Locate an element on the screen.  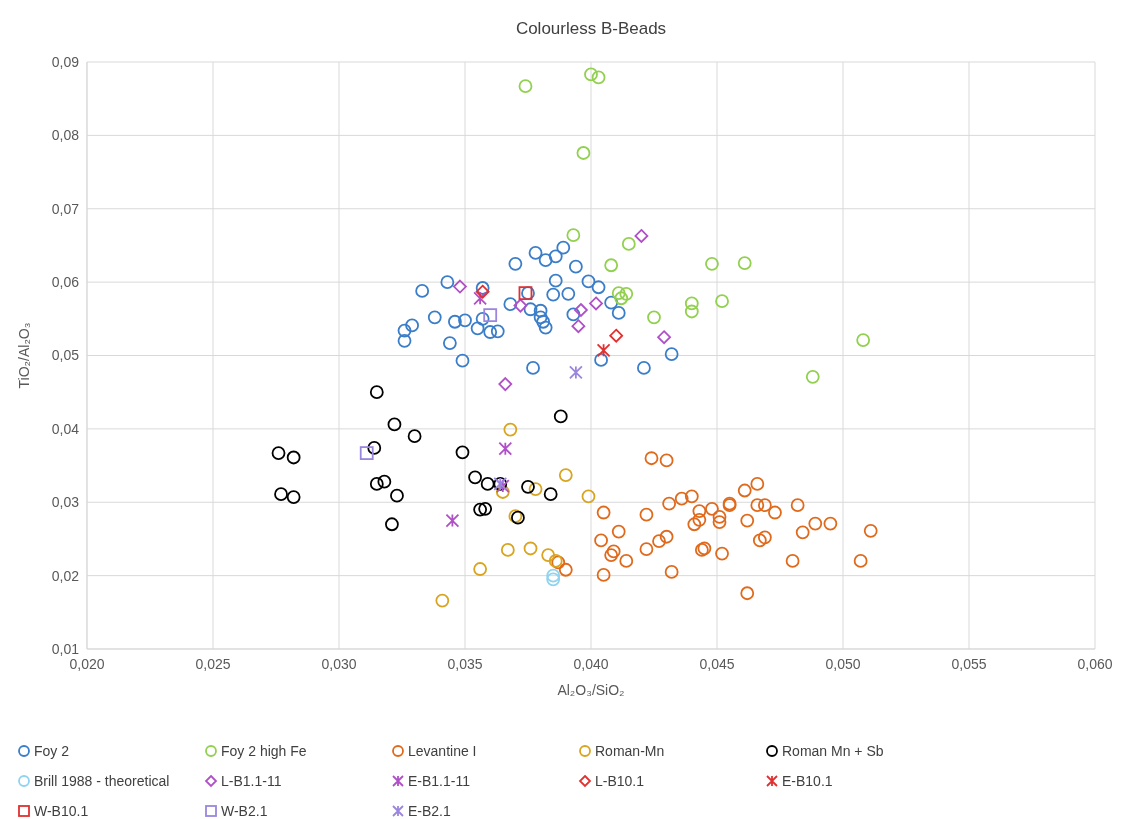
legend-label: E-B1.1-11 is located at coordinates (439, 780).